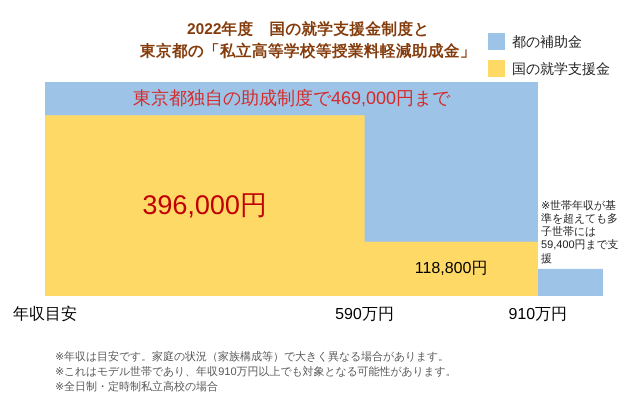  I want to click on x-tick-label: 590万円, so click(364, 315).